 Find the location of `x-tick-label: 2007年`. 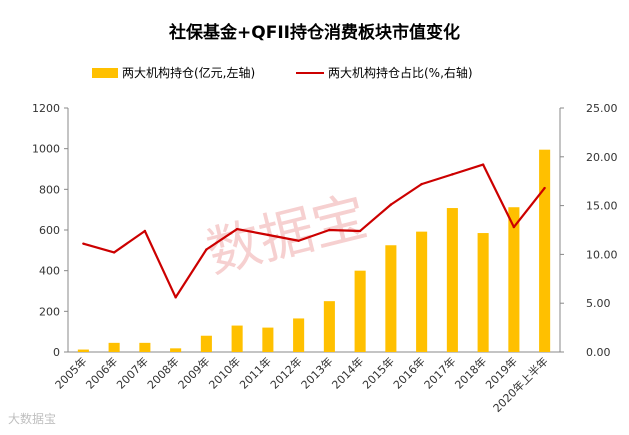

x-tick-label: 2007年 is located at coordinates (132, 372).